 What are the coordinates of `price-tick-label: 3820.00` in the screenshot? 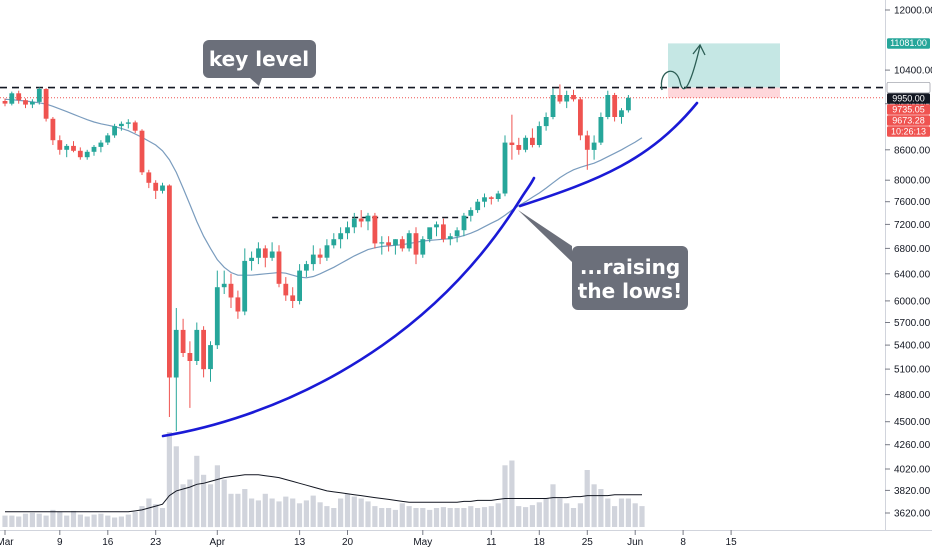 It's located at (912, 491).